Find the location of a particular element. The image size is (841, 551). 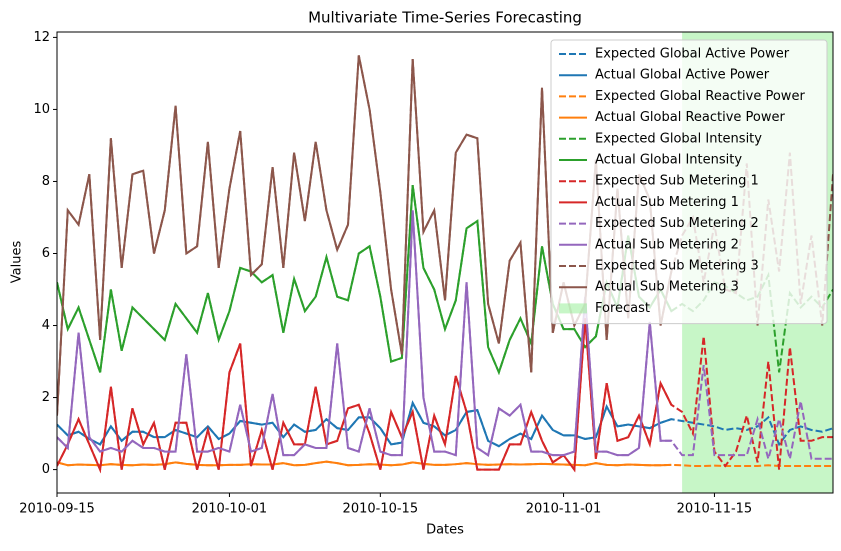

legend-label: Expected Global Intensity is located at coordinates (678, 138).